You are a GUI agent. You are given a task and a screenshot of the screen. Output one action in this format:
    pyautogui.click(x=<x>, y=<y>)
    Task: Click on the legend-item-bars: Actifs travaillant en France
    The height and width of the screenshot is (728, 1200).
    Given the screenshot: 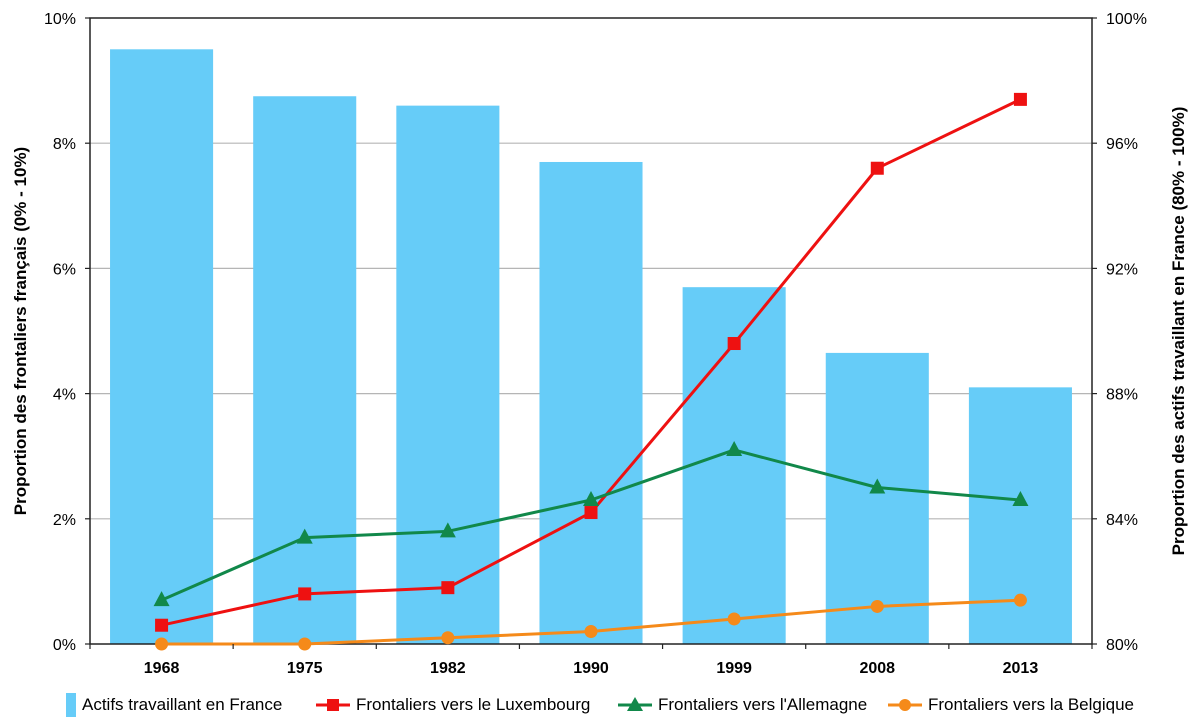 What is the action you would take?
    pyautogui.click(x=174, y=705)
    